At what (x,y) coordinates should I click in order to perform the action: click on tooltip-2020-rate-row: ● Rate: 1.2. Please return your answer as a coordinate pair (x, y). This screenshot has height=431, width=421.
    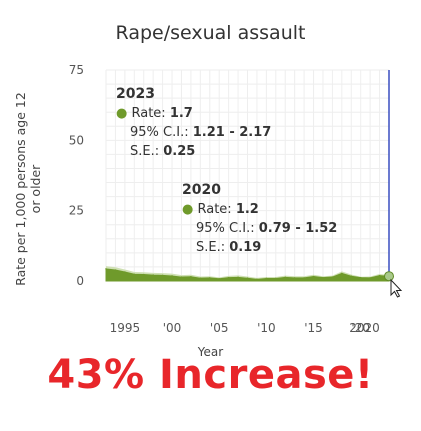
    Looking at the image, I should click on (259, 209).